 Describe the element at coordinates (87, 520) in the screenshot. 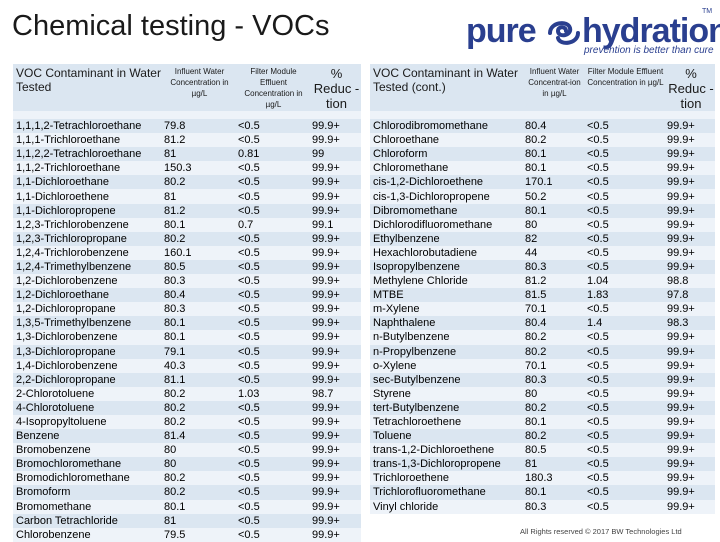

I see `contaminant-cell: Carbon Tetrachloride` at that location.